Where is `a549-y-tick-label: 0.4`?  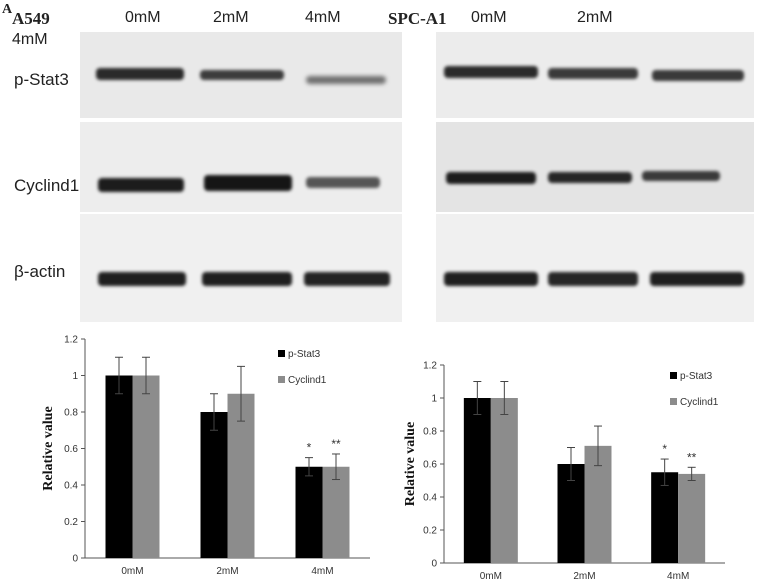 a549-y-tick-label: 0.4 is located at coordinates (71, 486).